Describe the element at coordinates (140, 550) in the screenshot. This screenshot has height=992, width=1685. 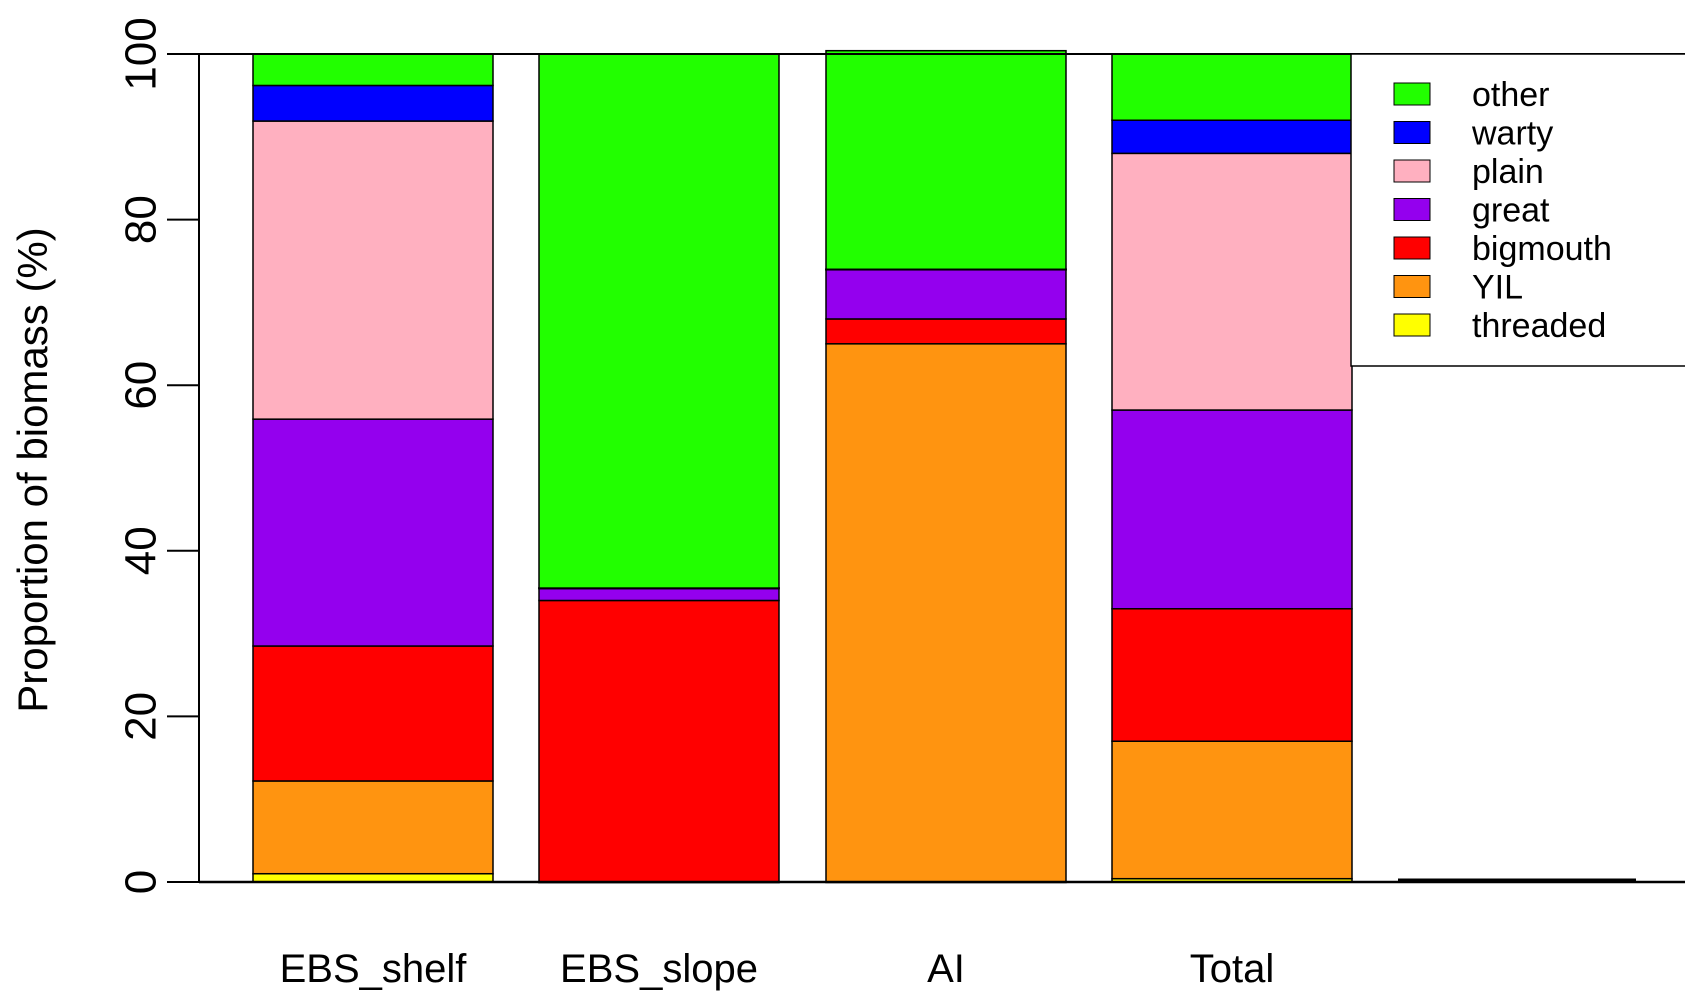
I see `y-tick-label: 40` at that location.